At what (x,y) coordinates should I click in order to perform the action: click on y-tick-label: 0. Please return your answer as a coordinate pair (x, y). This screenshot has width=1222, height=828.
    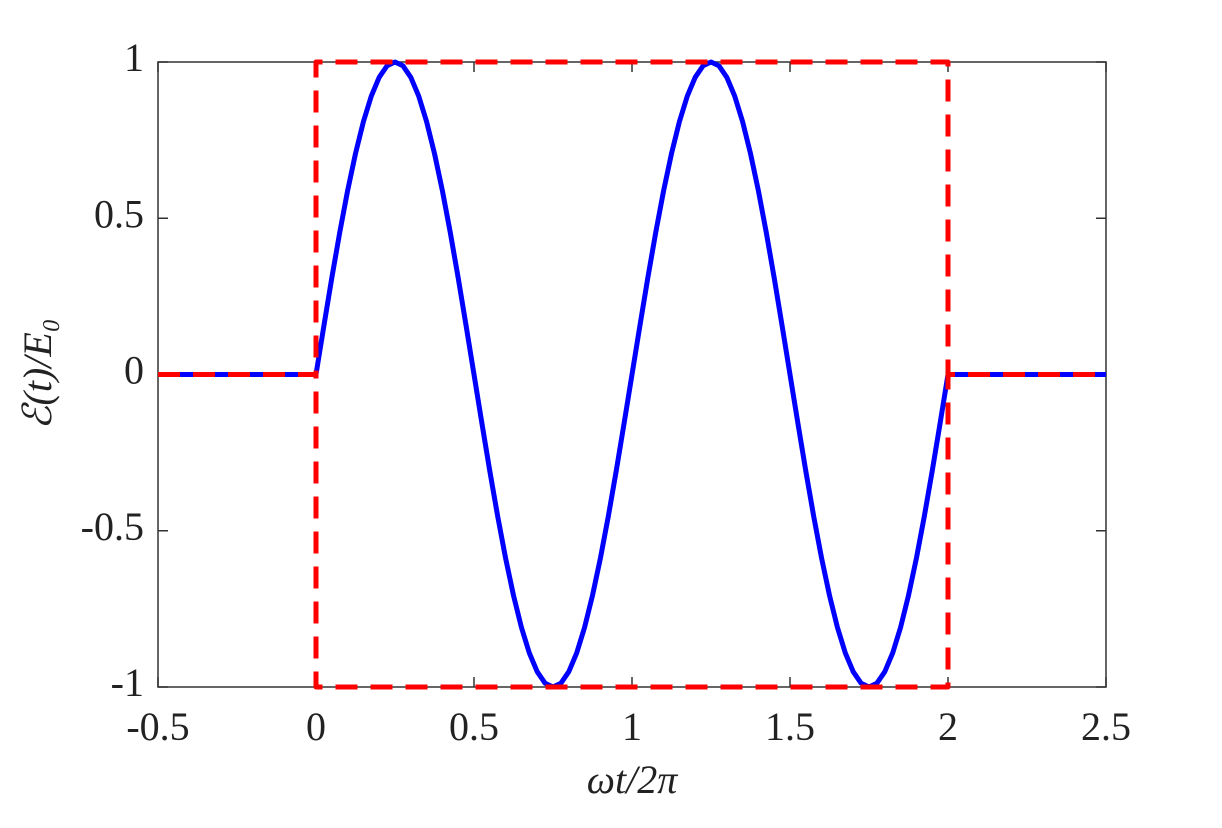
    Looking at the image, I should click on (134, 370).